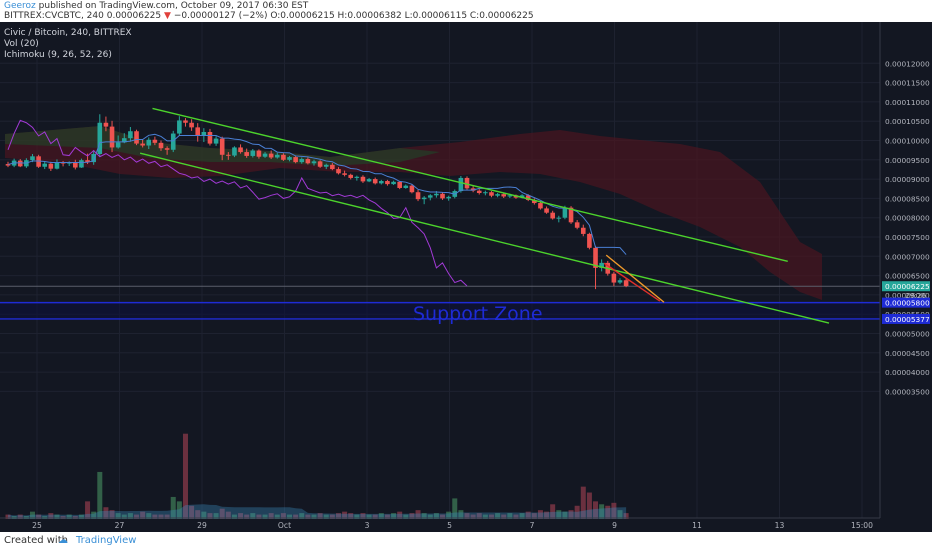  Describe the element at coordinates (906, 318) in the screenshot. I see `price-label-box` at that location.